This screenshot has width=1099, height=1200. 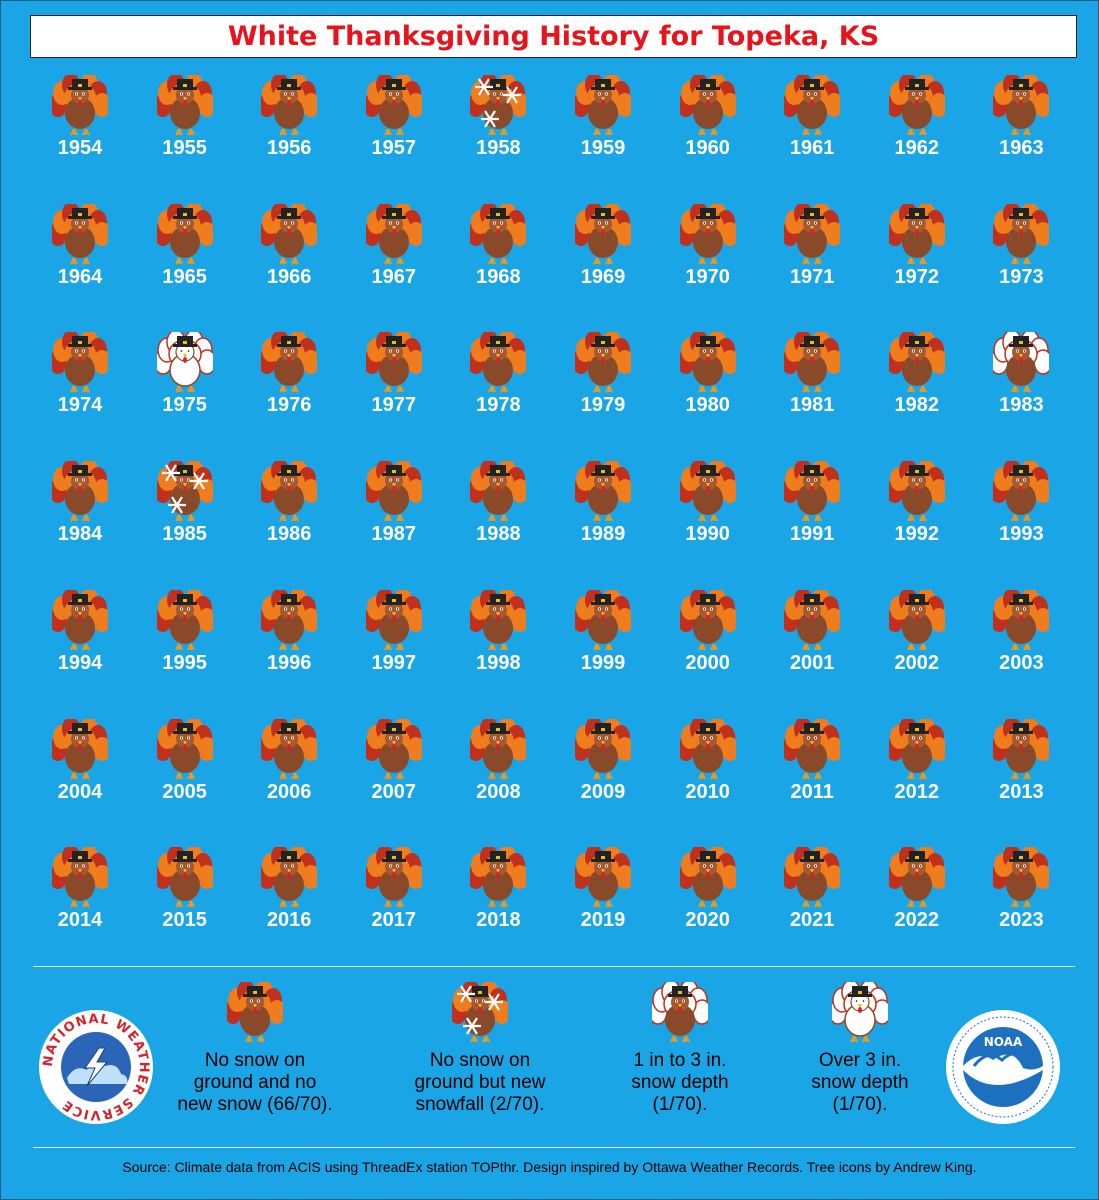 What do you see at coordinates (708, 391) in the screenshot?
I see `year-cell-1980: 1980` at bounding box center [708, 391].